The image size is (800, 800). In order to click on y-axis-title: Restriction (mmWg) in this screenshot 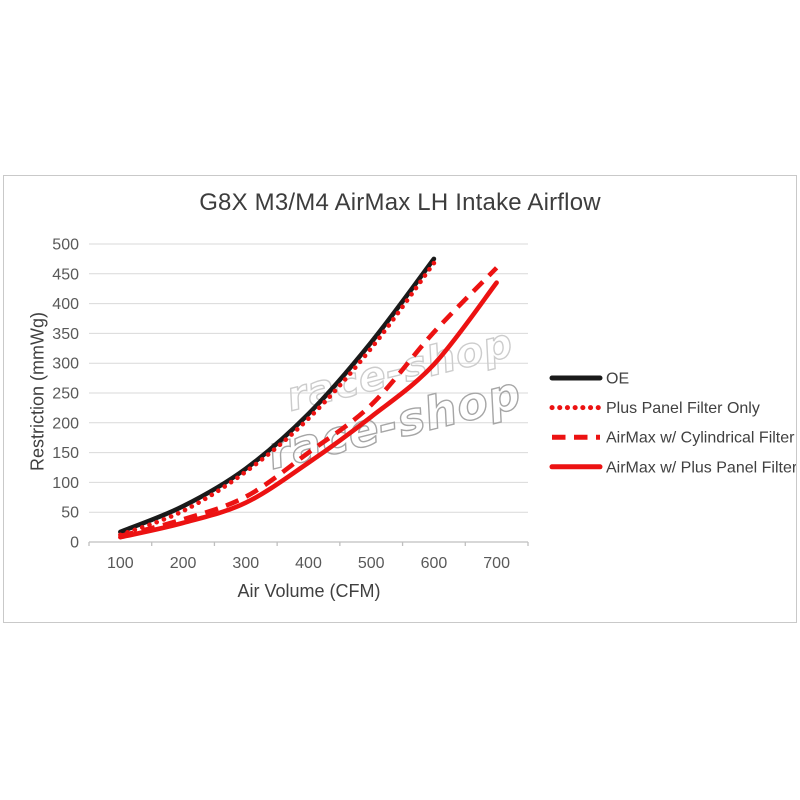, I will do `click(37, 392)`.